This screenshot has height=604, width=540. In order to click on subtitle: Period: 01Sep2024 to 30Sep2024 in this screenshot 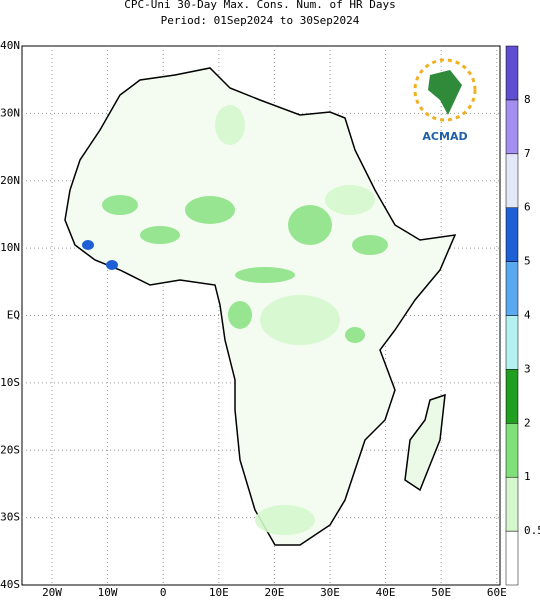, I will do `click(260, 20)`.